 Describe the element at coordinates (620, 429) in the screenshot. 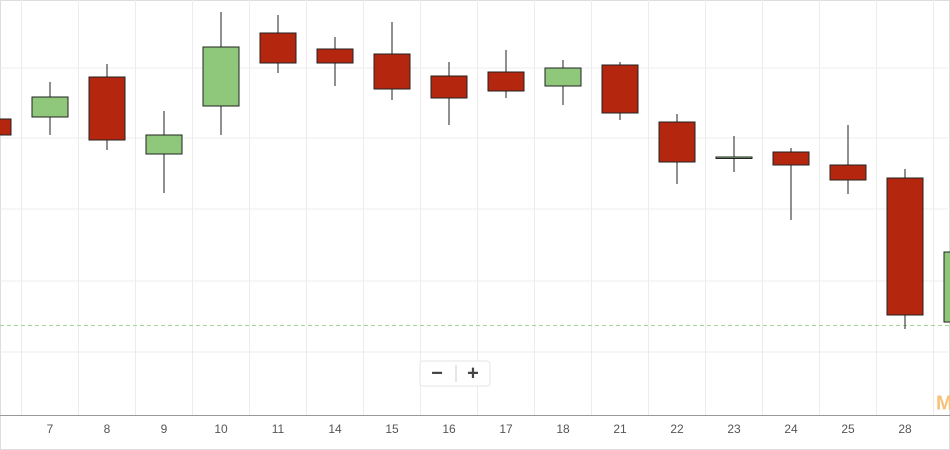

I see `x-tick-label: 21` at that location.